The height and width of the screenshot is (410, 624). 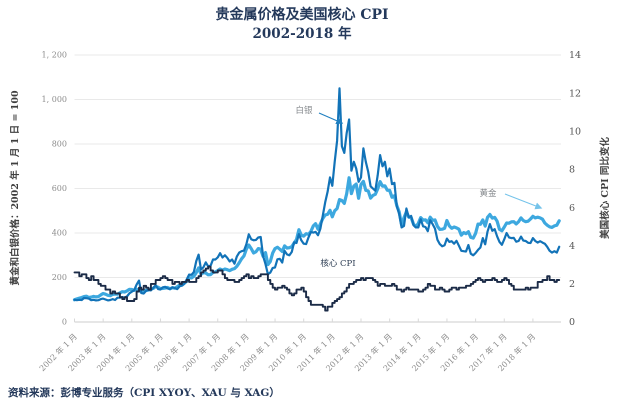 What do you see at coordinates (572, 284) in the screenshot?
I see `right-axis-tick-label: 2` at bounding box center [572, 284].